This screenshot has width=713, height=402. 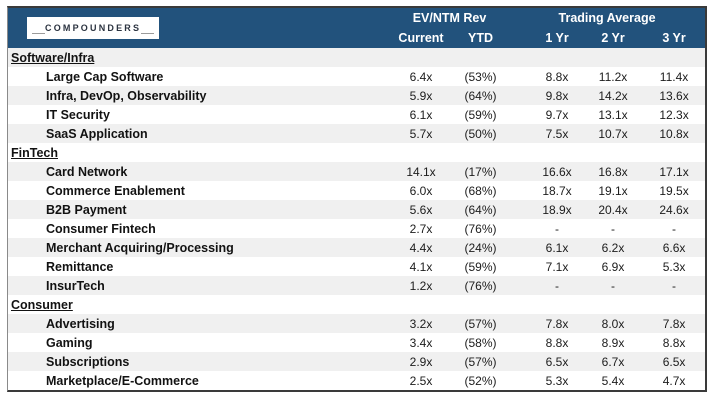 I want to click on column-header-2yr: 2 Yr, so click(x=613, y=38).